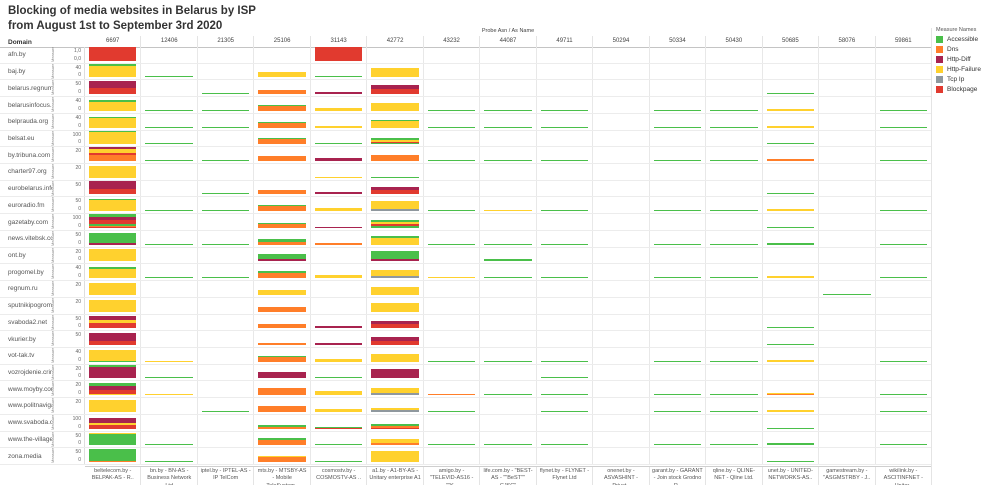 This screenshot has width=1000, height=485. What do you see at coordinates (112, 105) in the screenshot?
I see `cell-belarusinfocus.info-6697` at bounding box center [112, 105].